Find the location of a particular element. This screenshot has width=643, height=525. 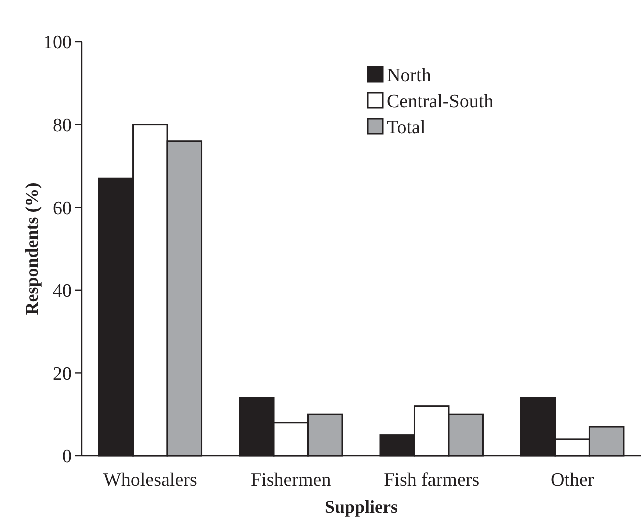

y-tick-label: 60 is located at coordinates (62, 209).